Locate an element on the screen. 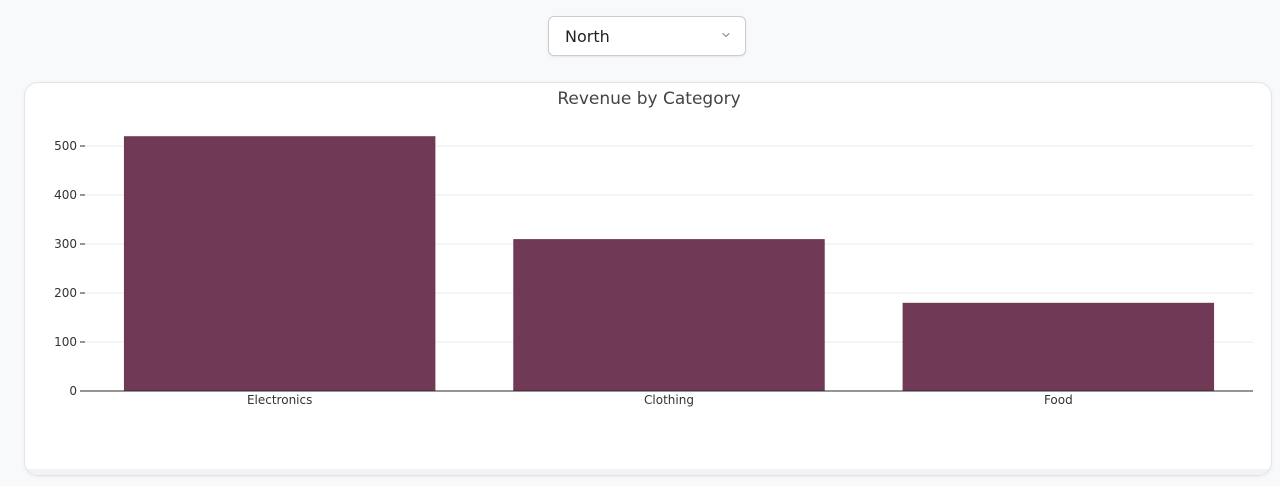 This screenshot has width=1280, height=486. y-tick-label: 500 is located at coordinates (65, 146).